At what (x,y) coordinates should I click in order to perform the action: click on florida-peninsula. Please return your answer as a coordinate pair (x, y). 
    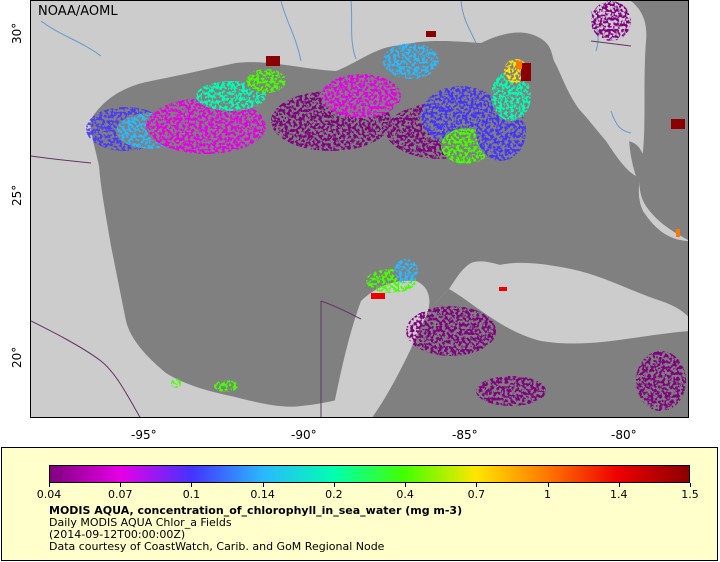
    Looking at the image, I should click on (601, 88).